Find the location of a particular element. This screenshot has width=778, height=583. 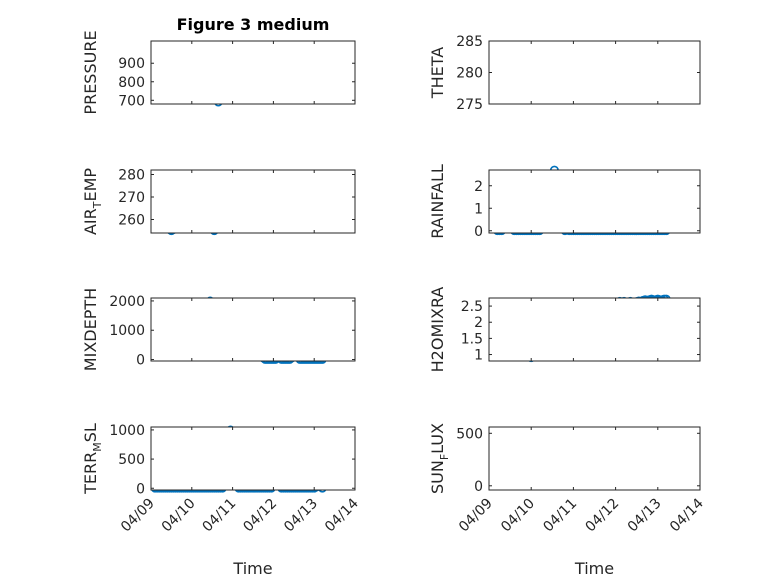

y-axis-label: SUNFLUX is located at coordinates (439, 458).